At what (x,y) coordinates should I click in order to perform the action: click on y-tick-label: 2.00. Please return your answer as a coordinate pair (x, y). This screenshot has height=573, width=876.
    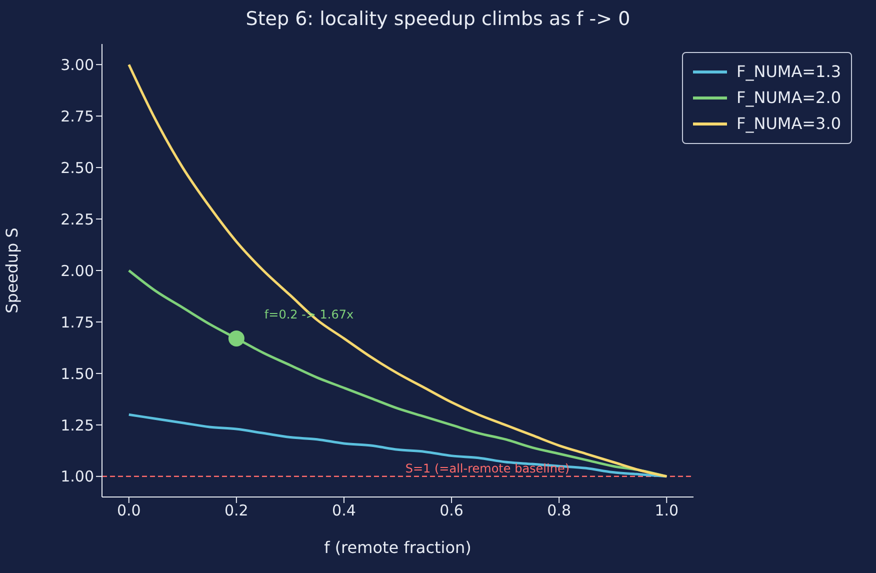
    Looking at the image, I should click on (77, 271).